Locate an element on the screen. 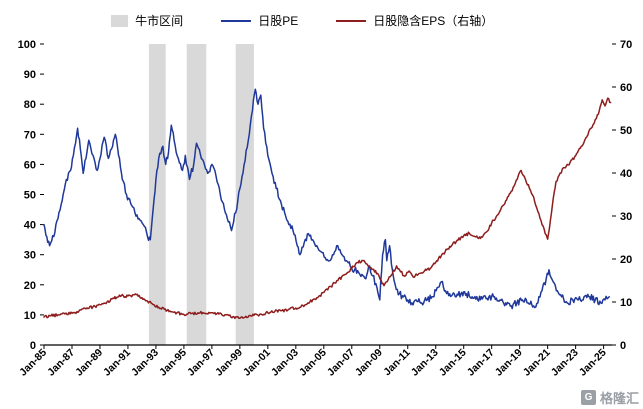 The height and width of the screenshot is (409, 643). legend-label-bull: 牛市区间 is located at coordinates (159, 21).